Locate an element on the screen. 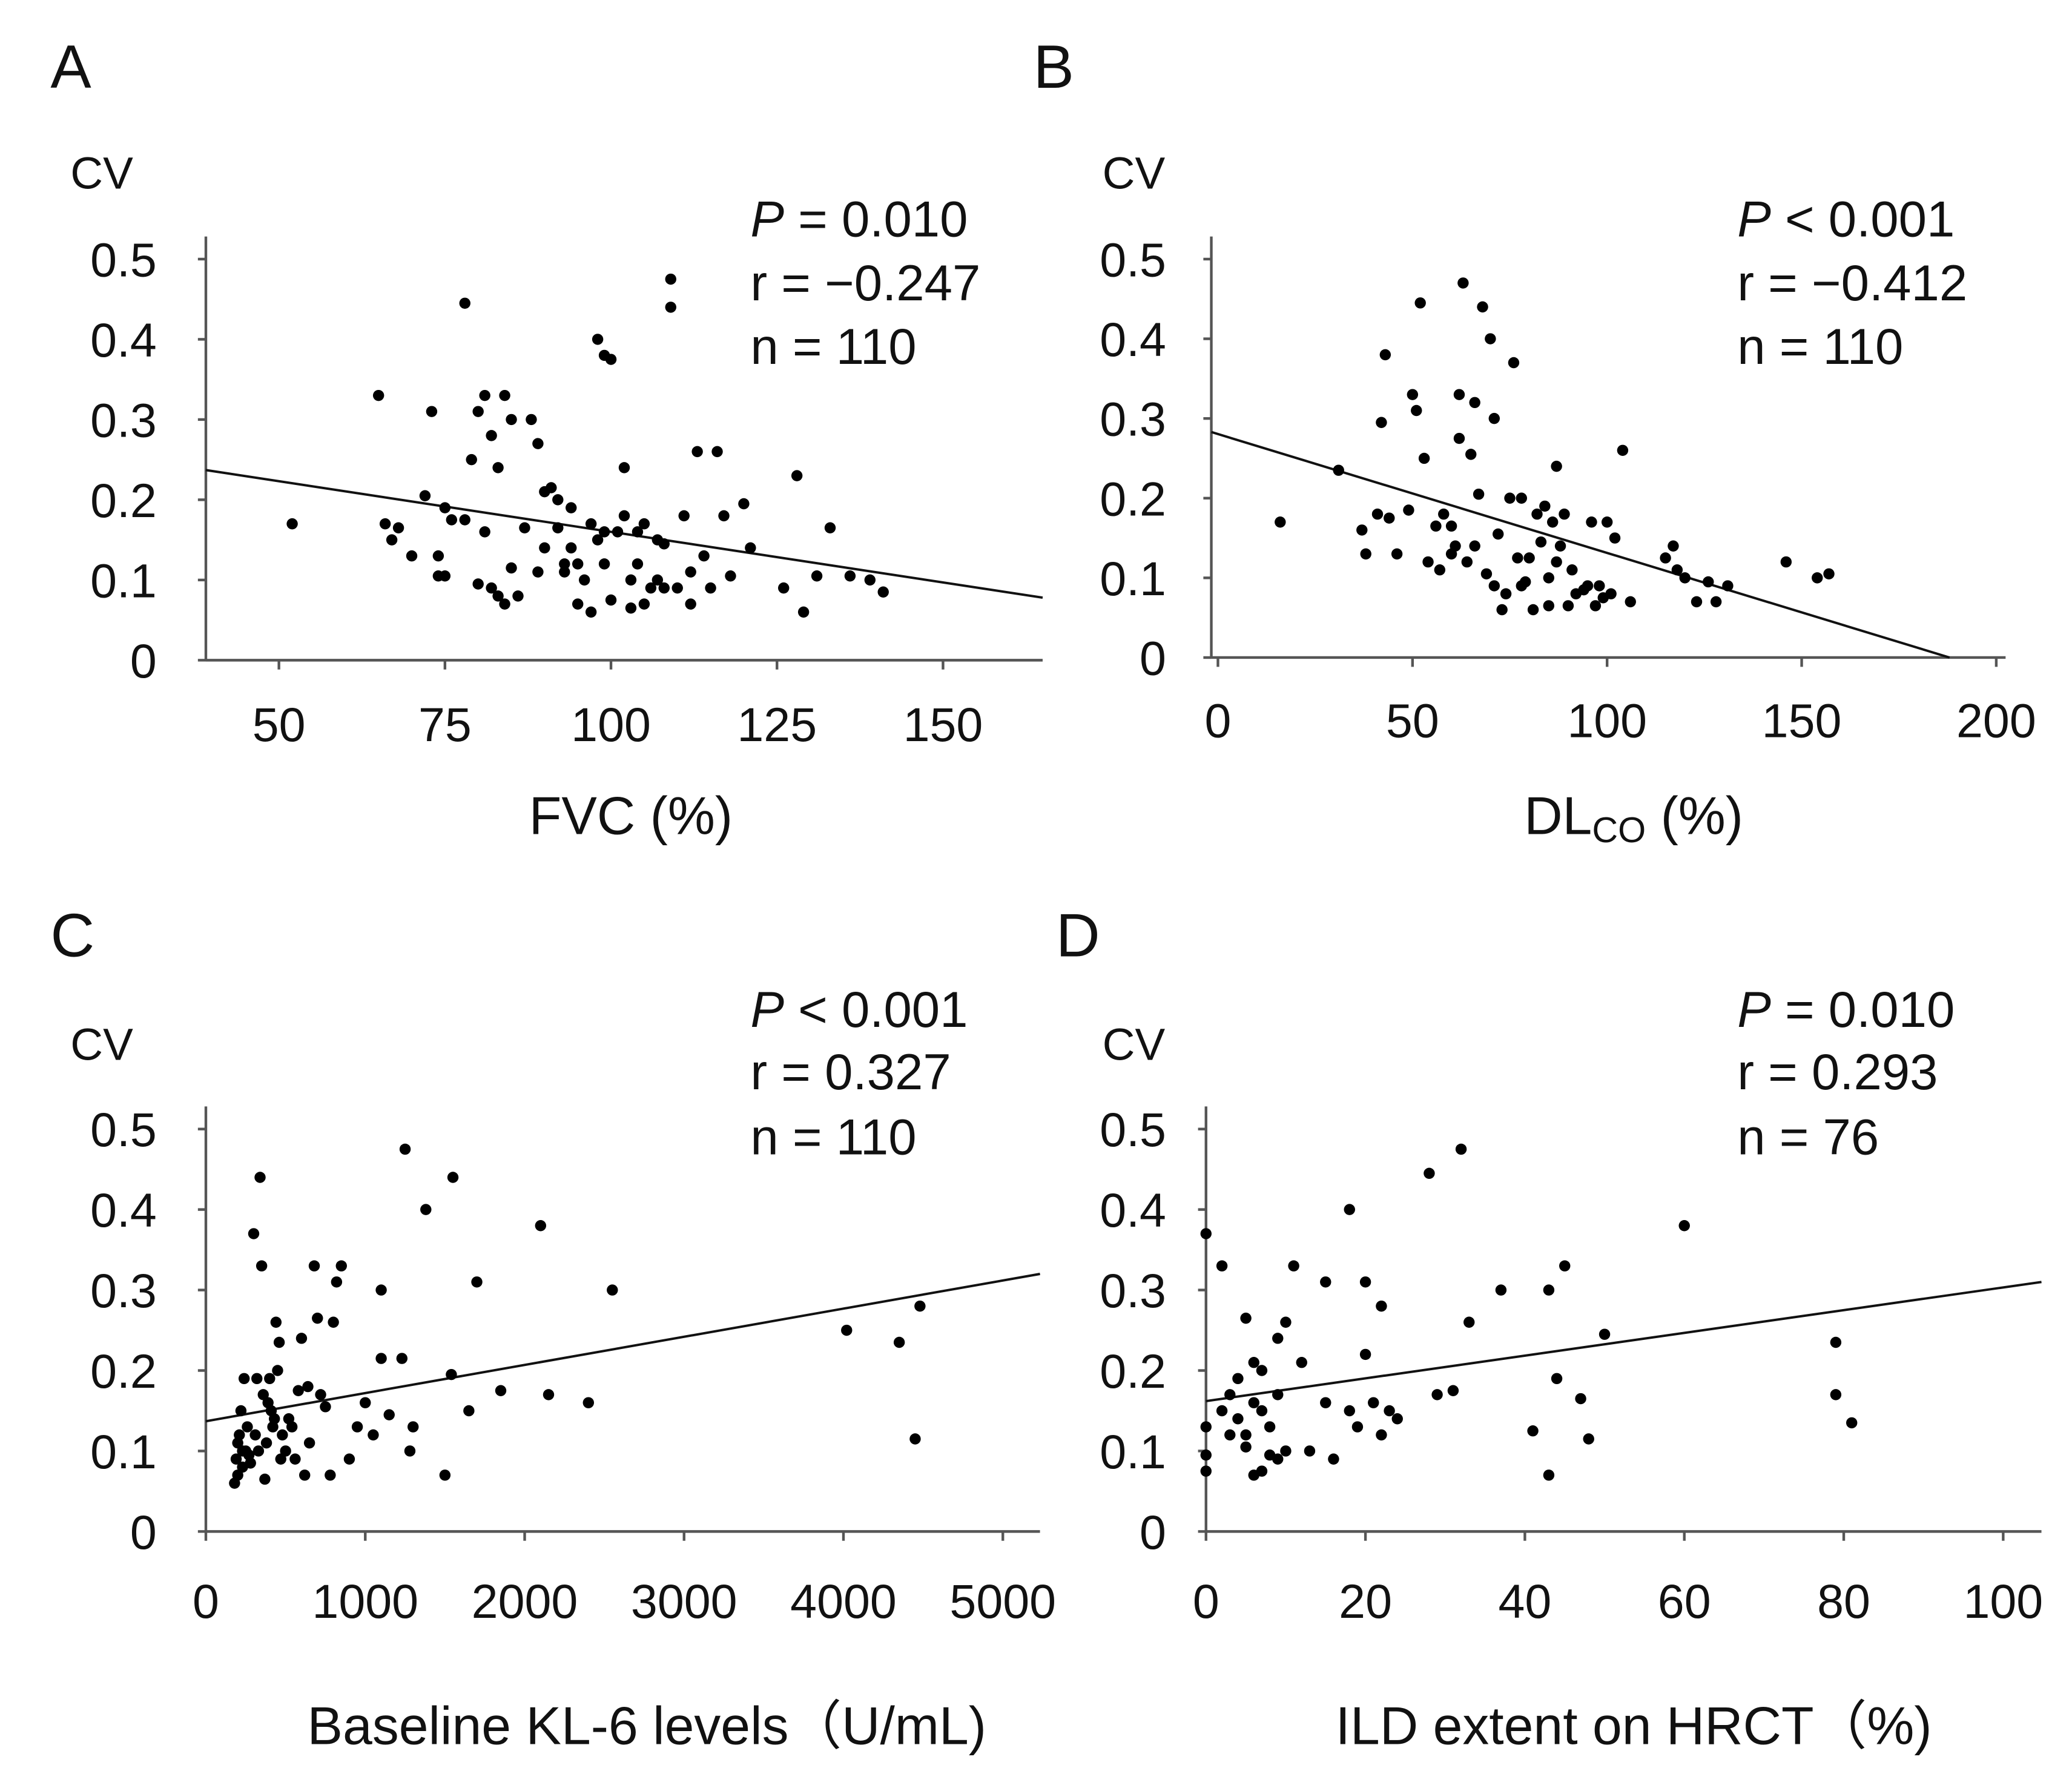 This screenshot has height=1768, width=2072. x-axis-title: Baseline KL-6 levels（U/mL) is located at coordinates (647, 1725).